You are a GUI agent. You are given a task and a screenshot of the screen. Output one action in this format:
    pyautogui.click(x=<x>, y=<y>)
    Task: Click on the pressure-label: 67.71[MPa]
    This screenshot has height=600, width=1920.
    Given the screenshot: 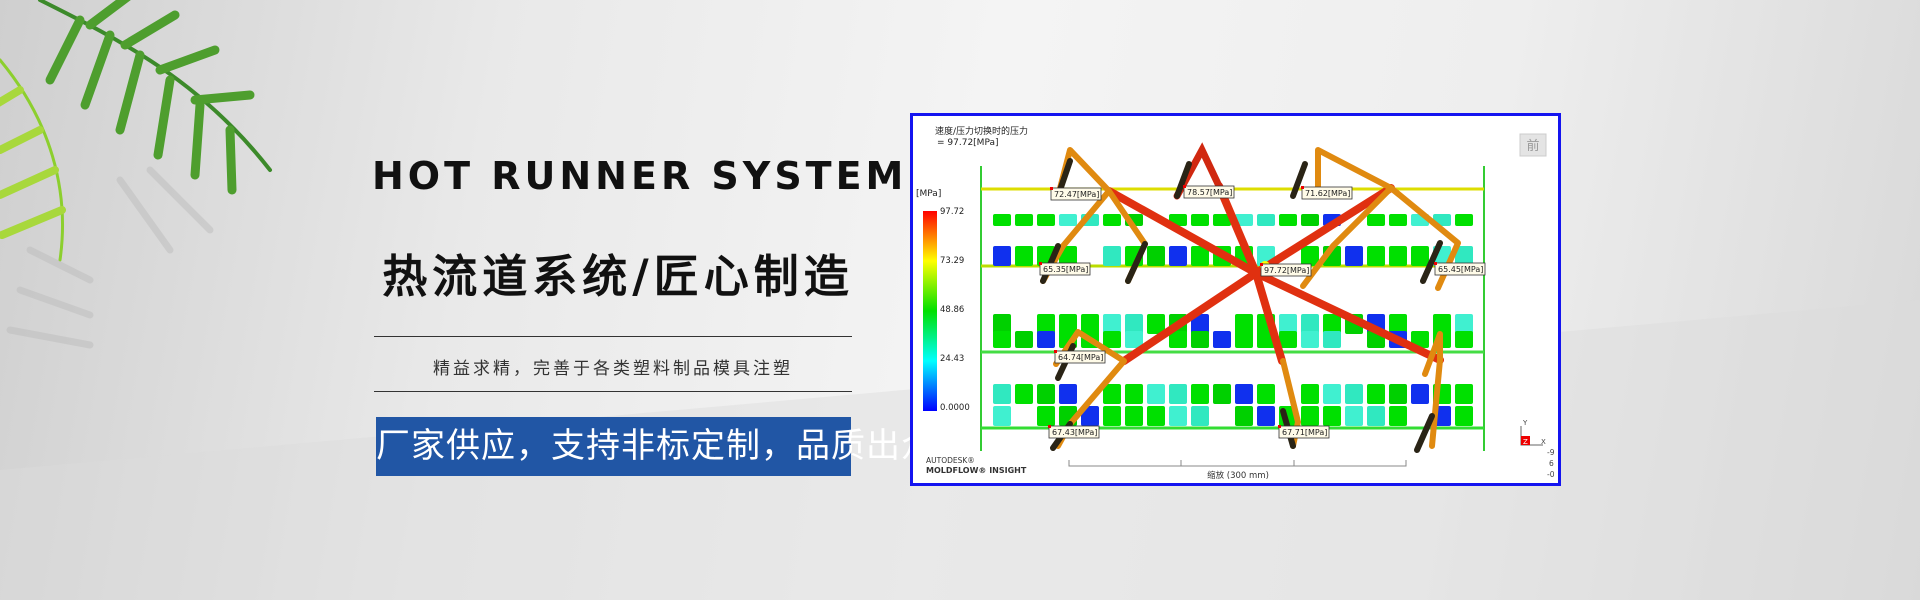 What is the action you would take?
    pyautogui.click(x=1304, y=432)
    